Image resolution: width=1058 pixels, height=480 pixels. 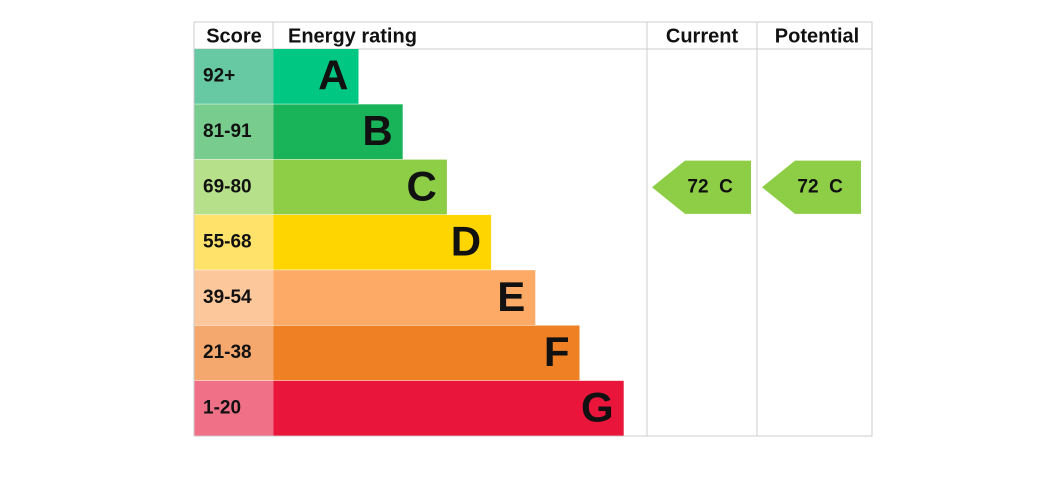 I want to click on current-value: 72, so click(x=697, y=186).